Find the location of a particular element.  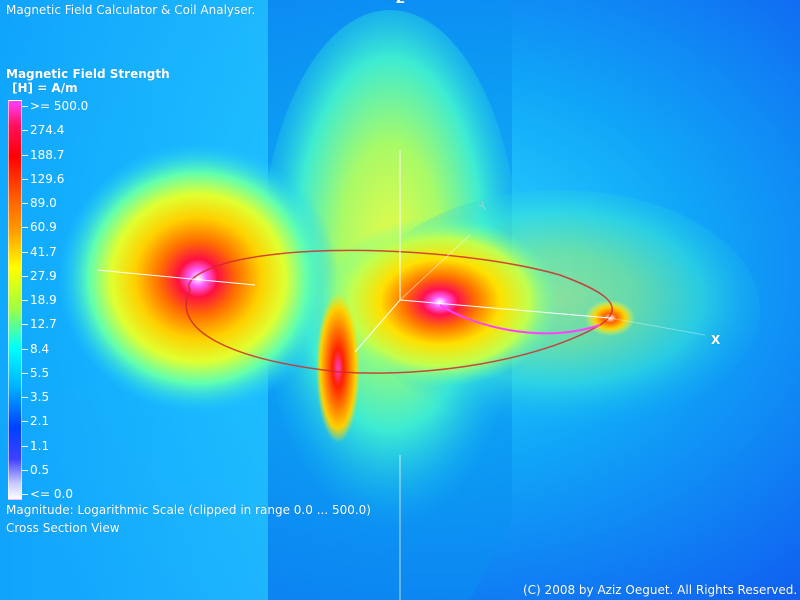

x-axis-line is located at coordinates (505, 309).